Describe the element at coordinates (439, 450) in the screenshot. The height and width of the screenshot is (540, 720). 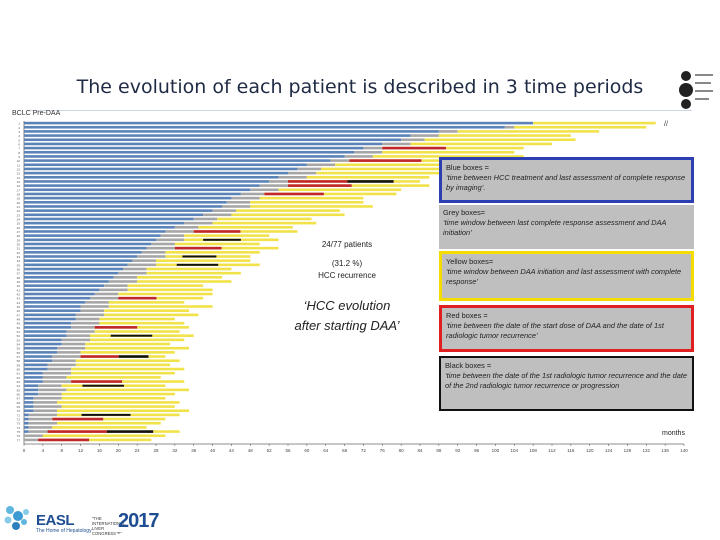
I see `x-tick-label: 88` at that location.